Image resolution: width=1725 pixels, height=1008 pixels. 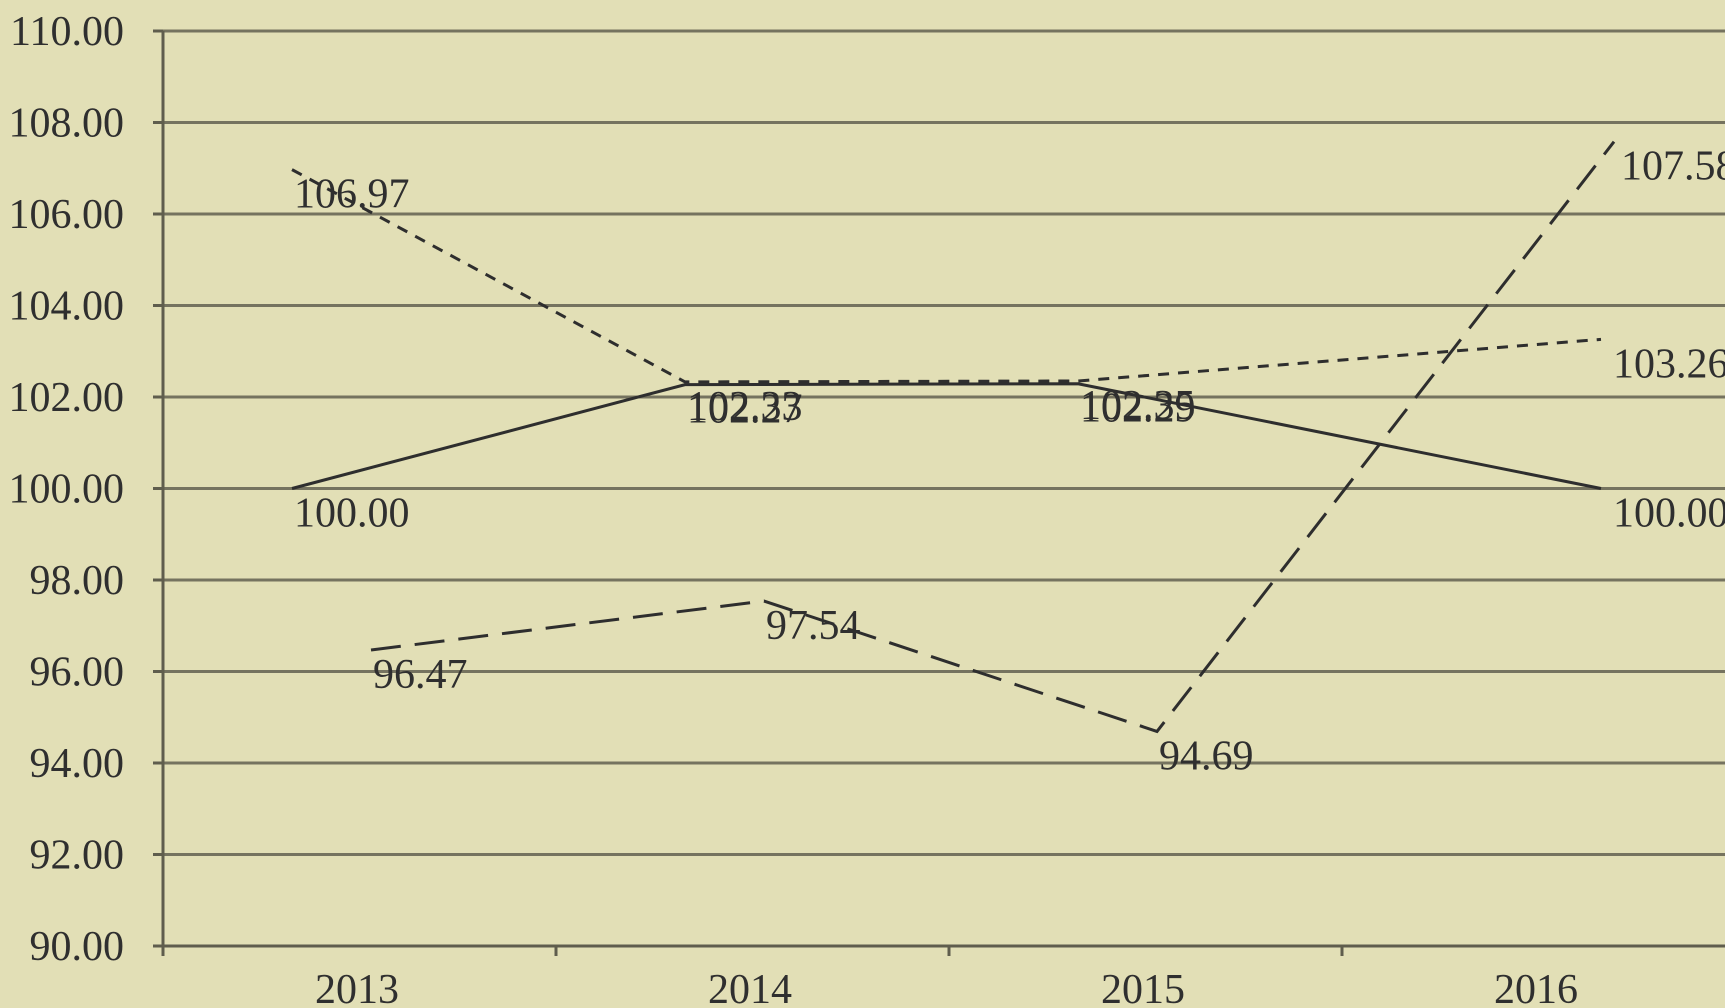 What do you see at coordinates (1143, 987) in the screenshot?
I see `x-tick-label: 2015` at bounding box center [1143, 987].